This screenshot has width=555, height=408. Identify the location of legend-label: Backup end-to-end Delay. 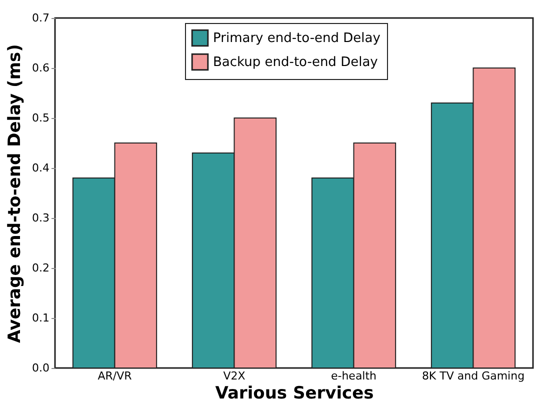
(295, 62).